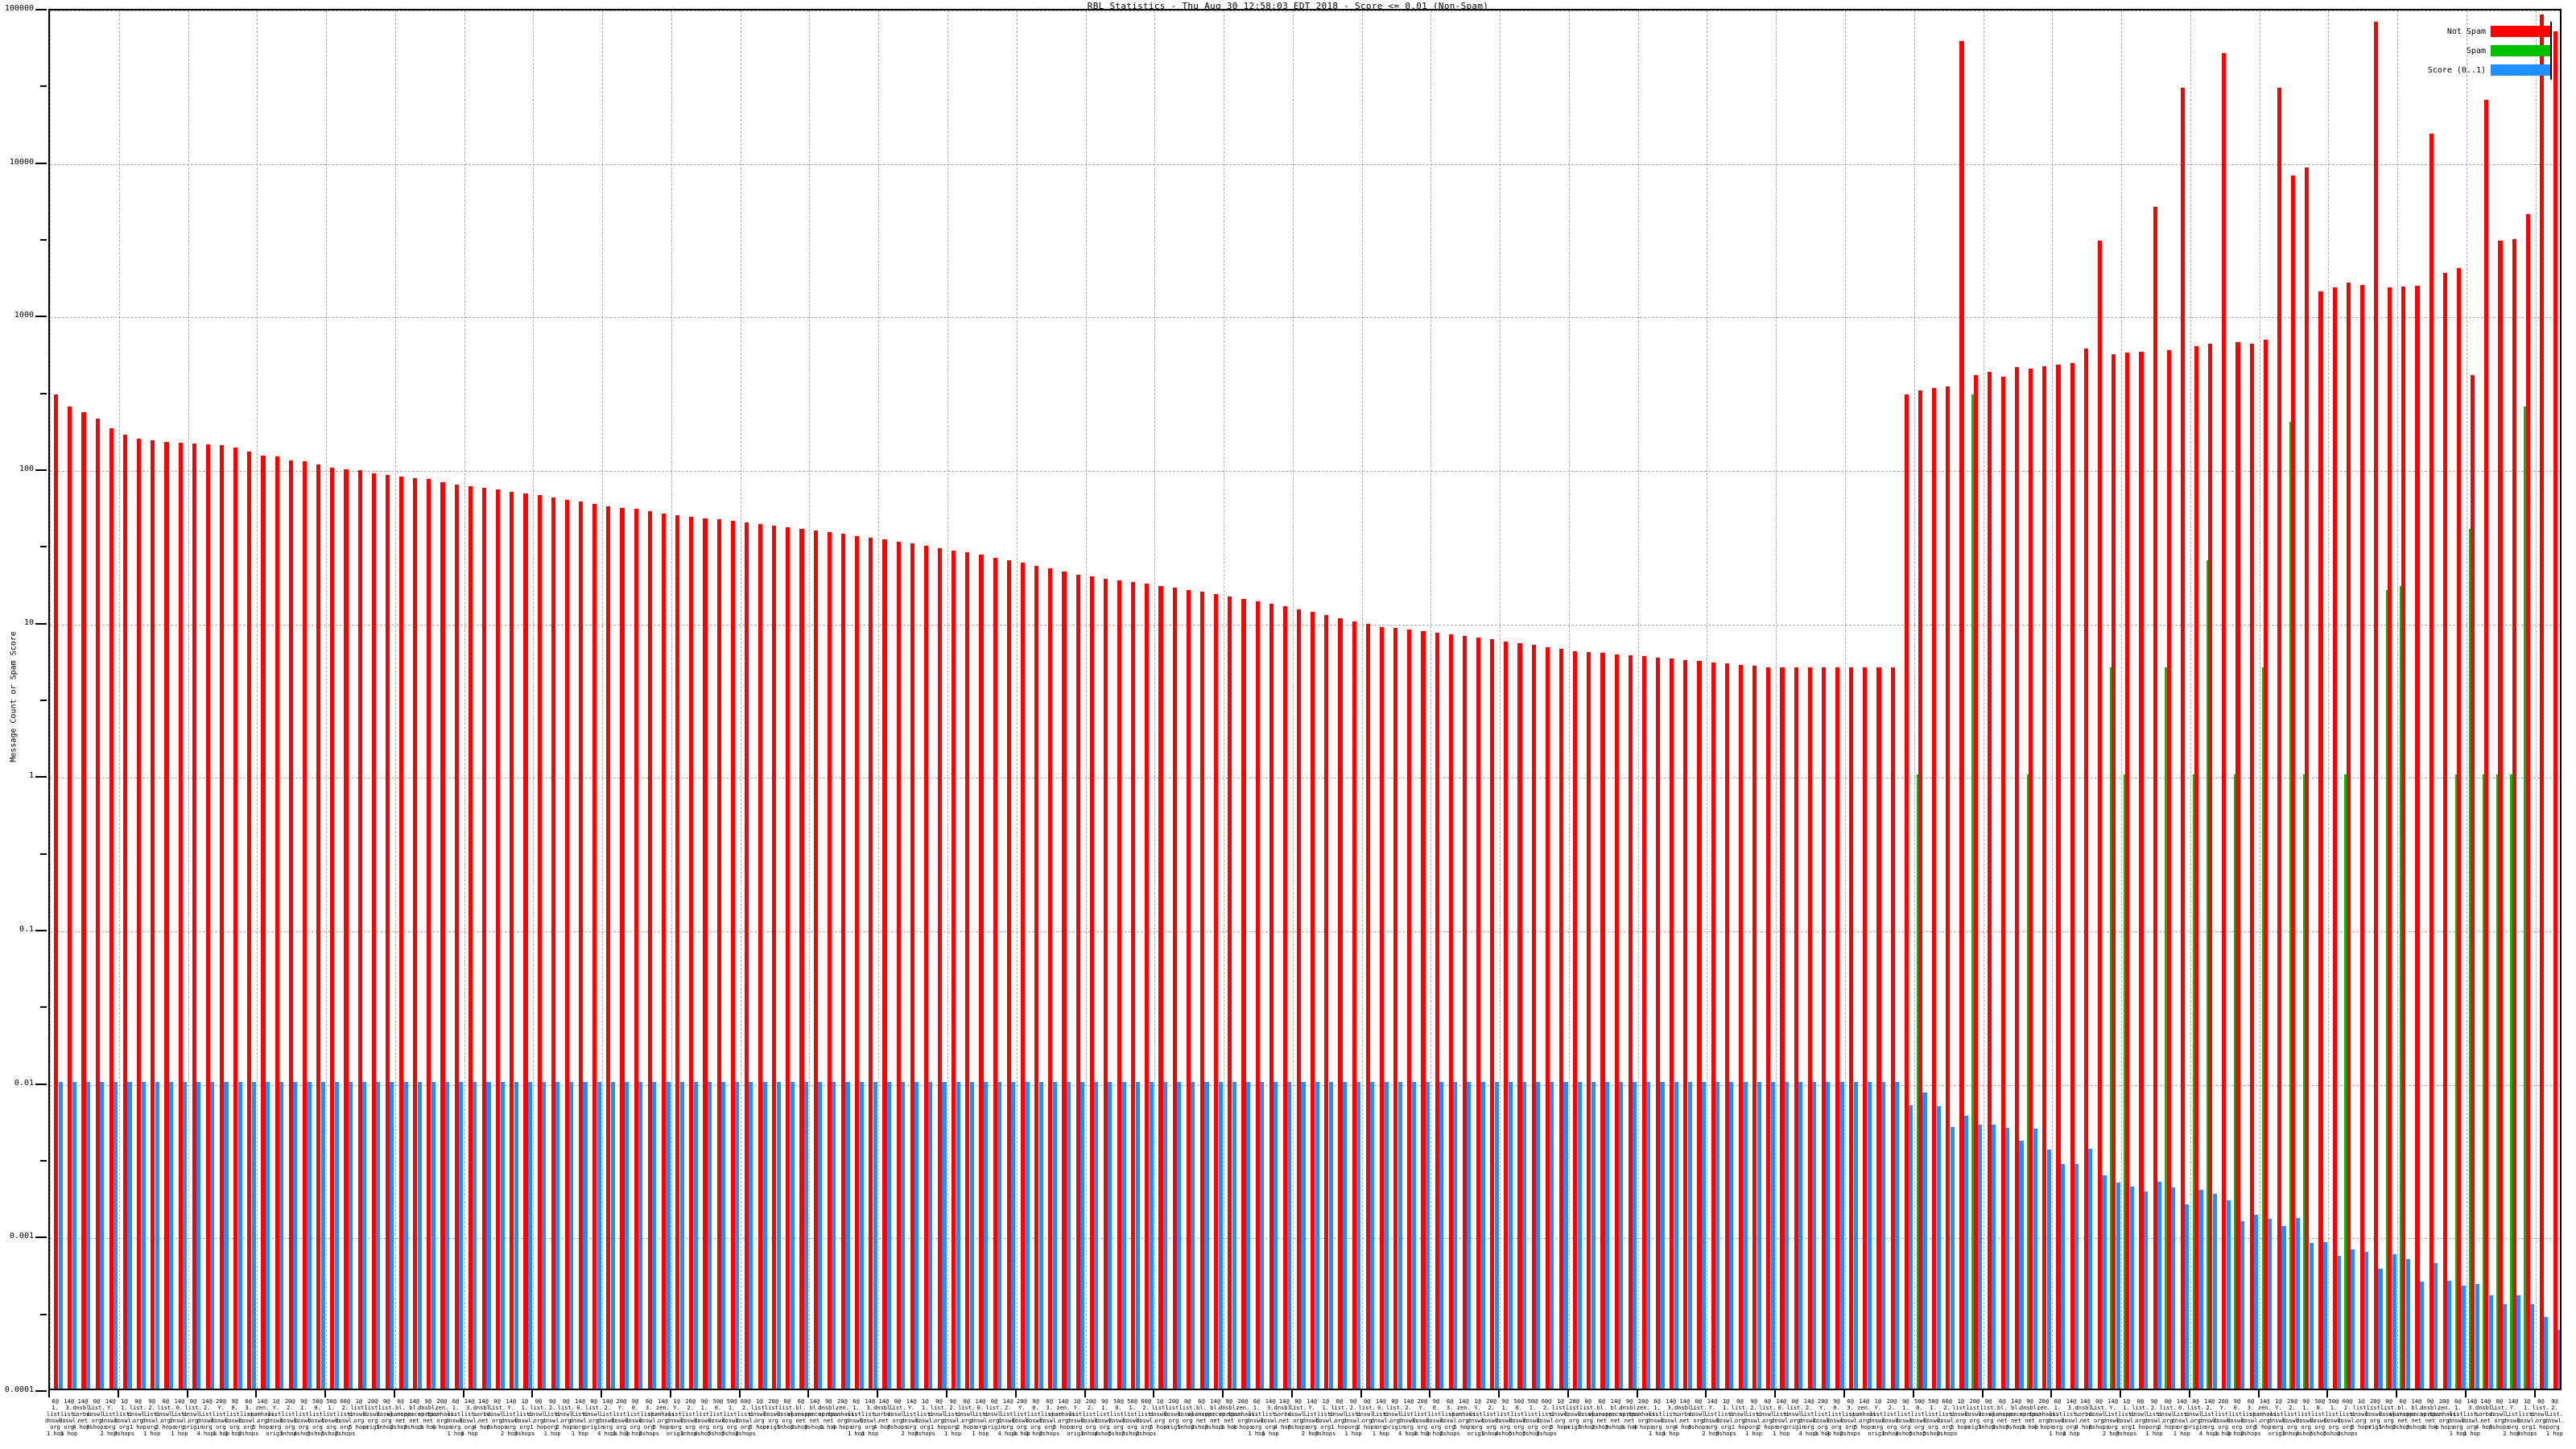 This screenshot has height=1449, width=2576. Describe the element at coordinates (2333, 1417) in the screenshot. I see `x-axis-label: 50@ 1. list. dnswl. org 5 hops` at that location.